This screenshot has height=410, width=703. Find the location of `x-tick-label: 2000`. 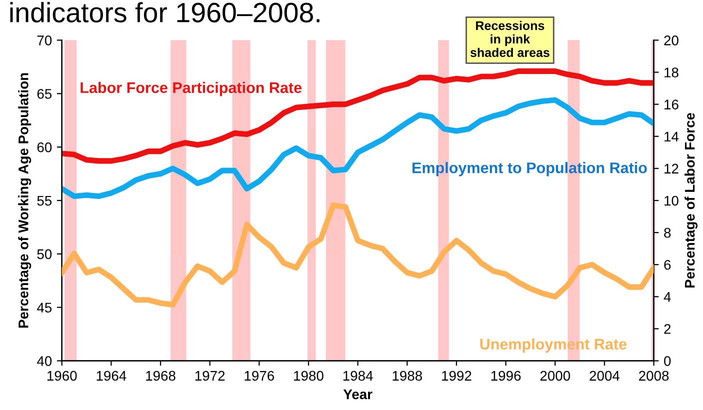

x-tick-label: 2000 is located at coordinates (555, 375).